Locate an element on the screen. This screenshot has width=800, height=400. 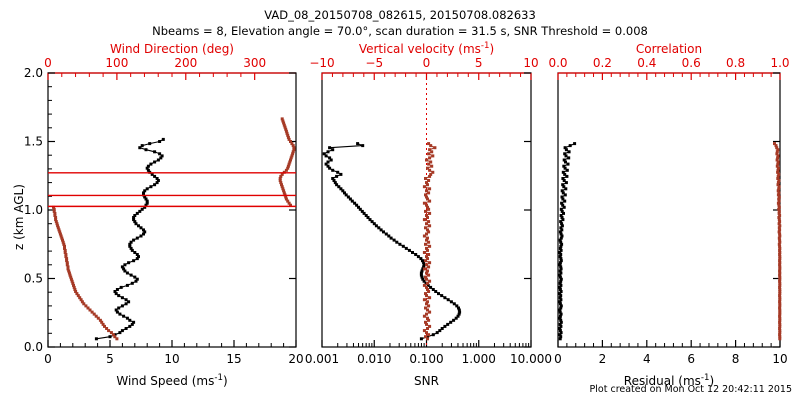
panel-snr-bottom-tick-label: 0.001 is located at coordinates (322, 359).